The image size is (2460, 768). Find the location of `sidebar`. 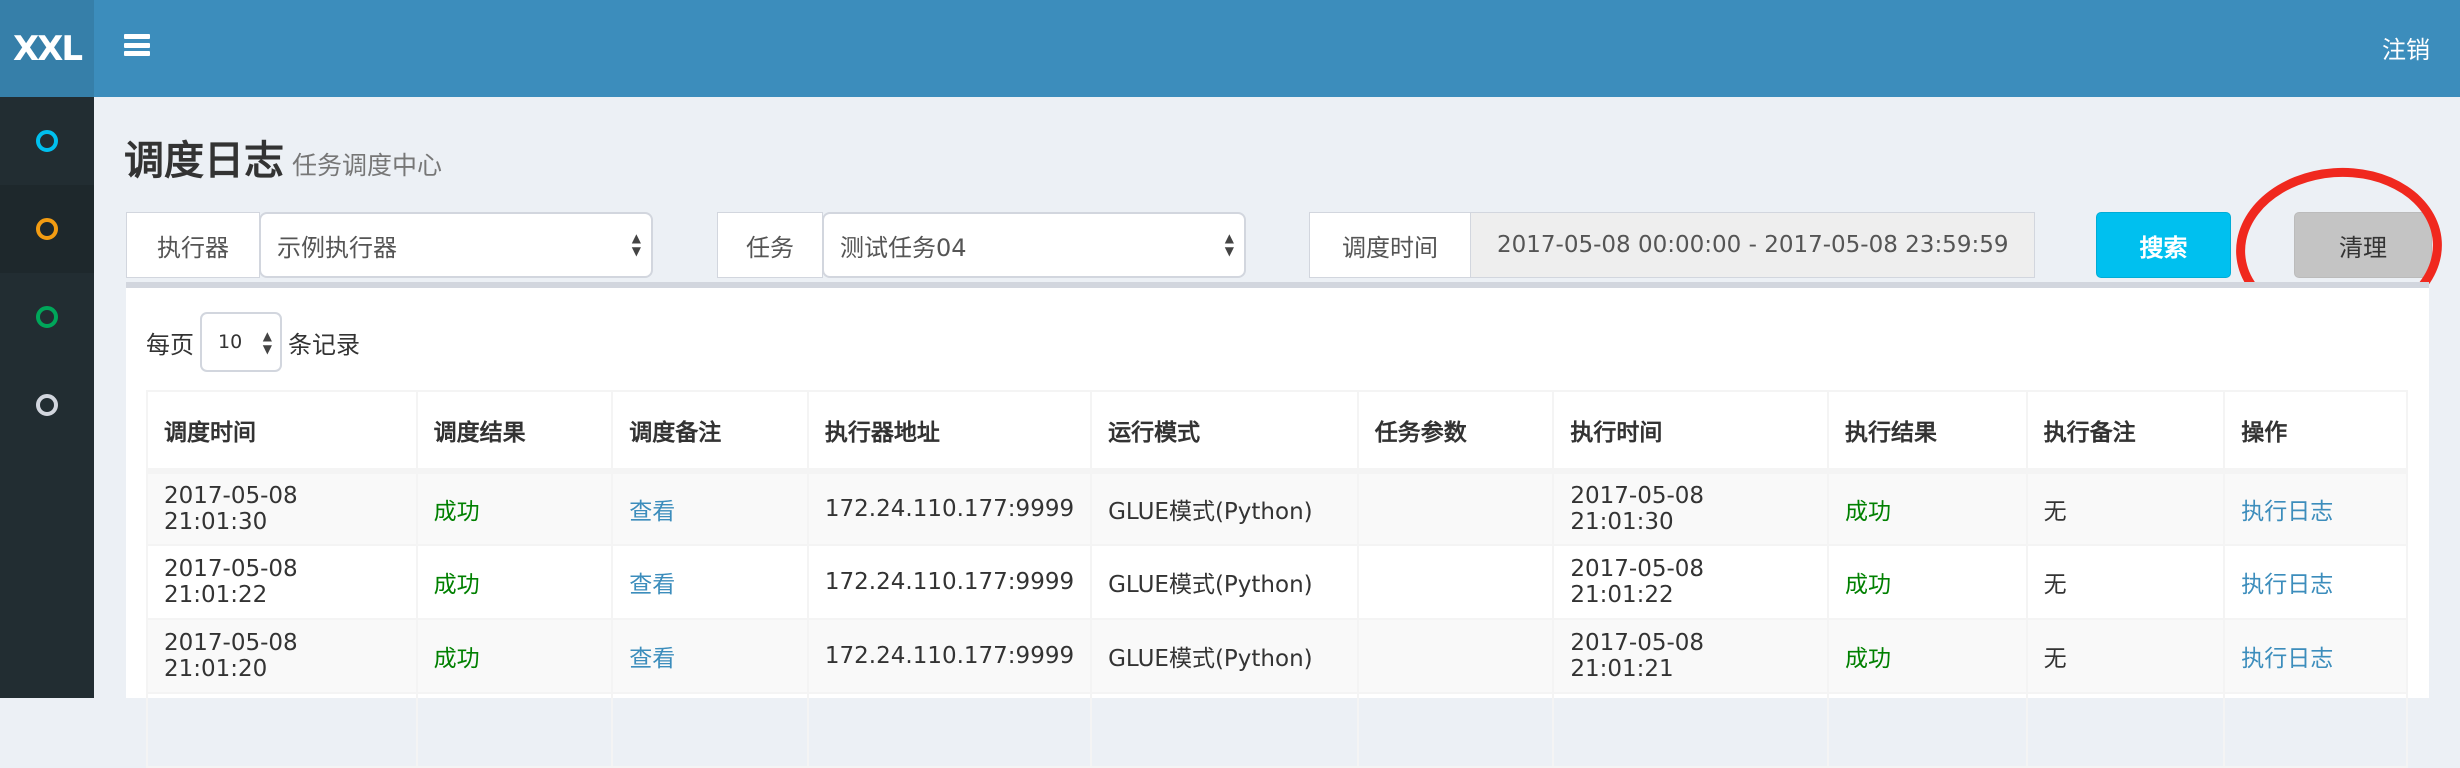

sidebar is located at coordinates (47, 397).